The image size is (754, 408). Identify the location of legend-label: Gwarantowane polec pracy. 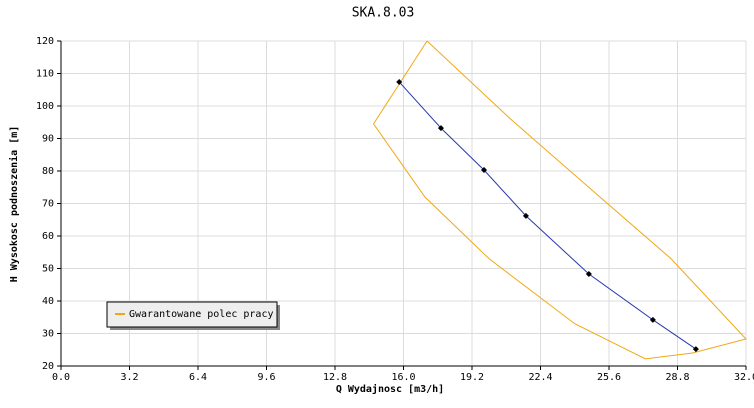
(201, 314).